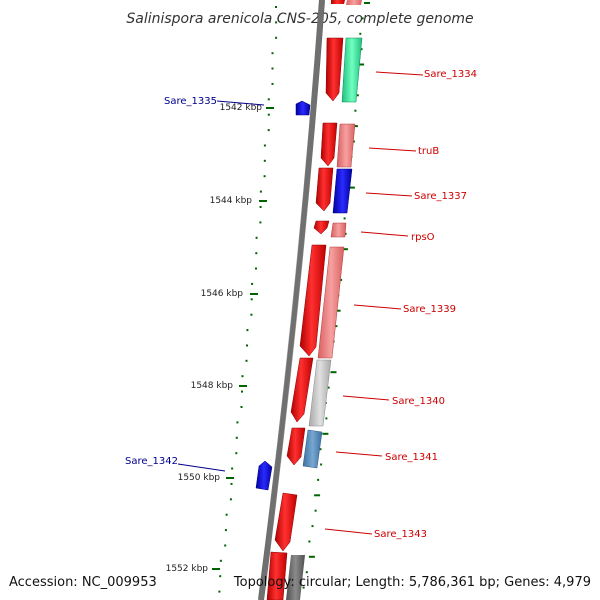 The height and width of the screenshot is (600, 600). What do you see at coordinates (423, 237) in the screenshot?
I see `gene-label-rpso: rpsO` at bounding box center [423, 237].